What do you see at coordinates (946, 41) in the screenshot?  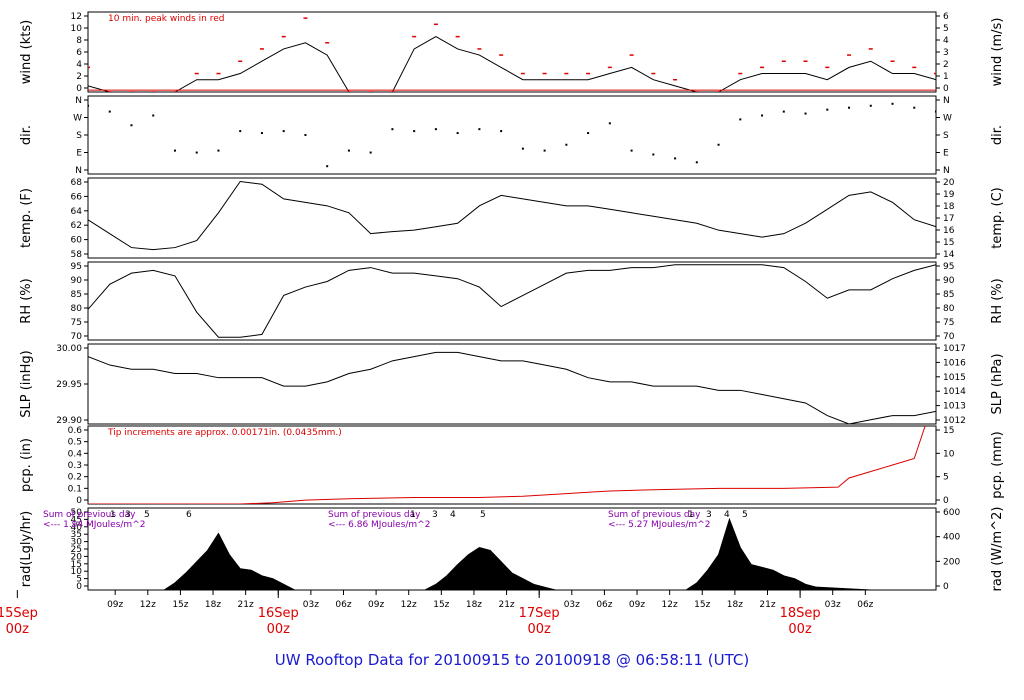 I see `tick-label-right: 4` at bounding box center [946, 41].